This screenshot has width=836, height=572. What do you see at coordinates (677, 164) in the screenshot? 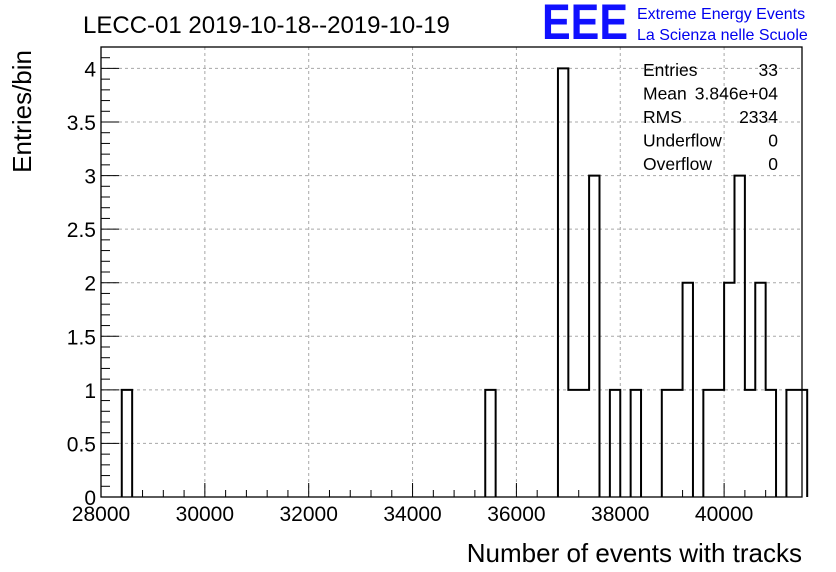
I see `stats-label: Overflow` at bounding box center [677, 164].